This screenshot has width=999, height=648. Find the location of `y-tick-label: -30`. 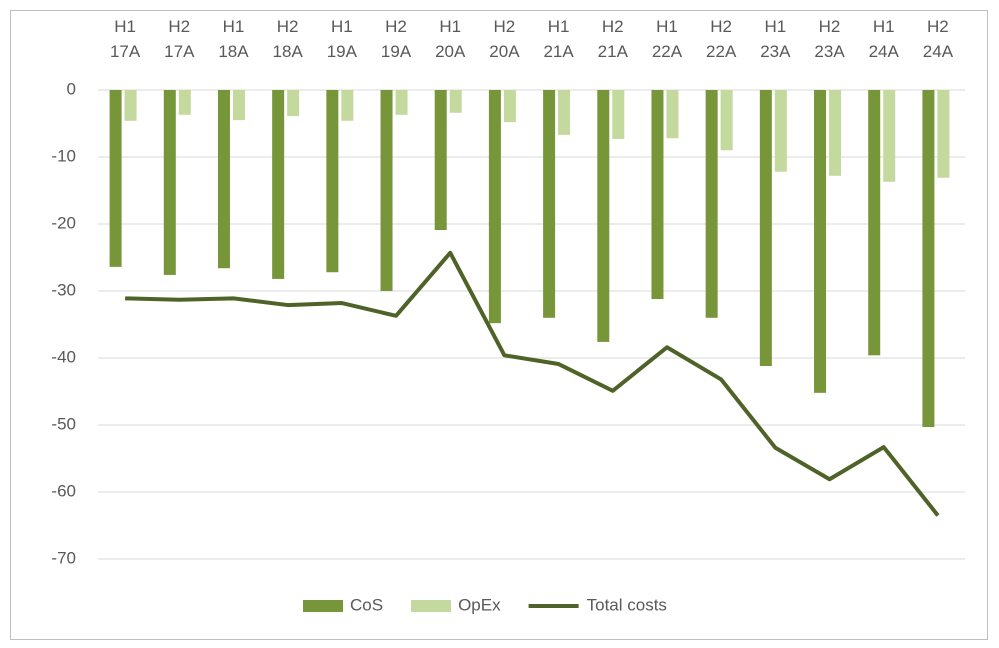

y-tick-label: -30 is located at coordinates (63, 289).